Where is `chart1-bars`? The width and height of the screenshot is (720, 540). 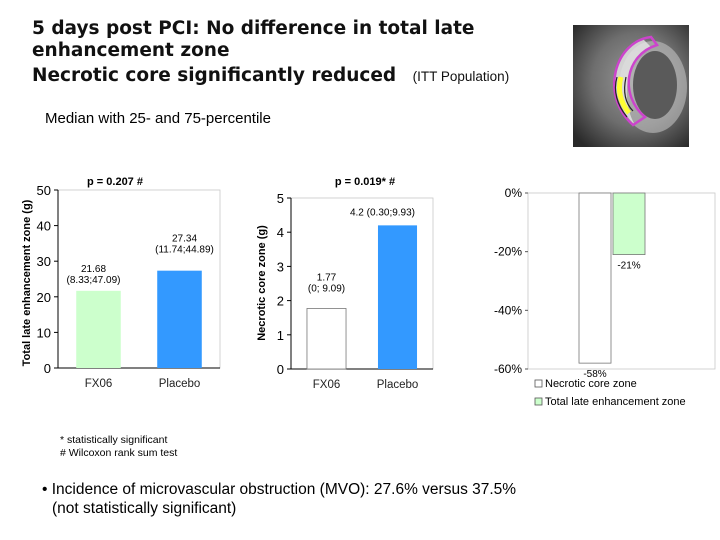
chart1-bars is located at coordinates (139, 319).